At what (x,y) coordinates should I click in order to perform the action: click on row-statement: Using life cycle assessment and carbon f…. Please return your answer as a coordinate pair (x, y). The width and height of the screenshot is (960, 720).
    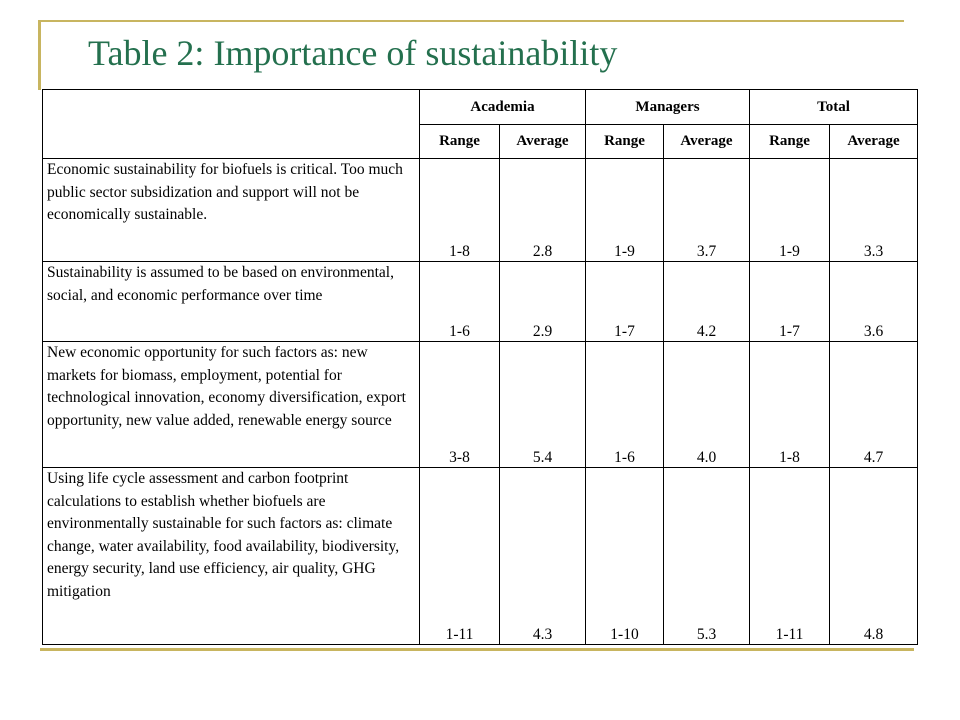
    Looking at the image, I should click on (231, 556).